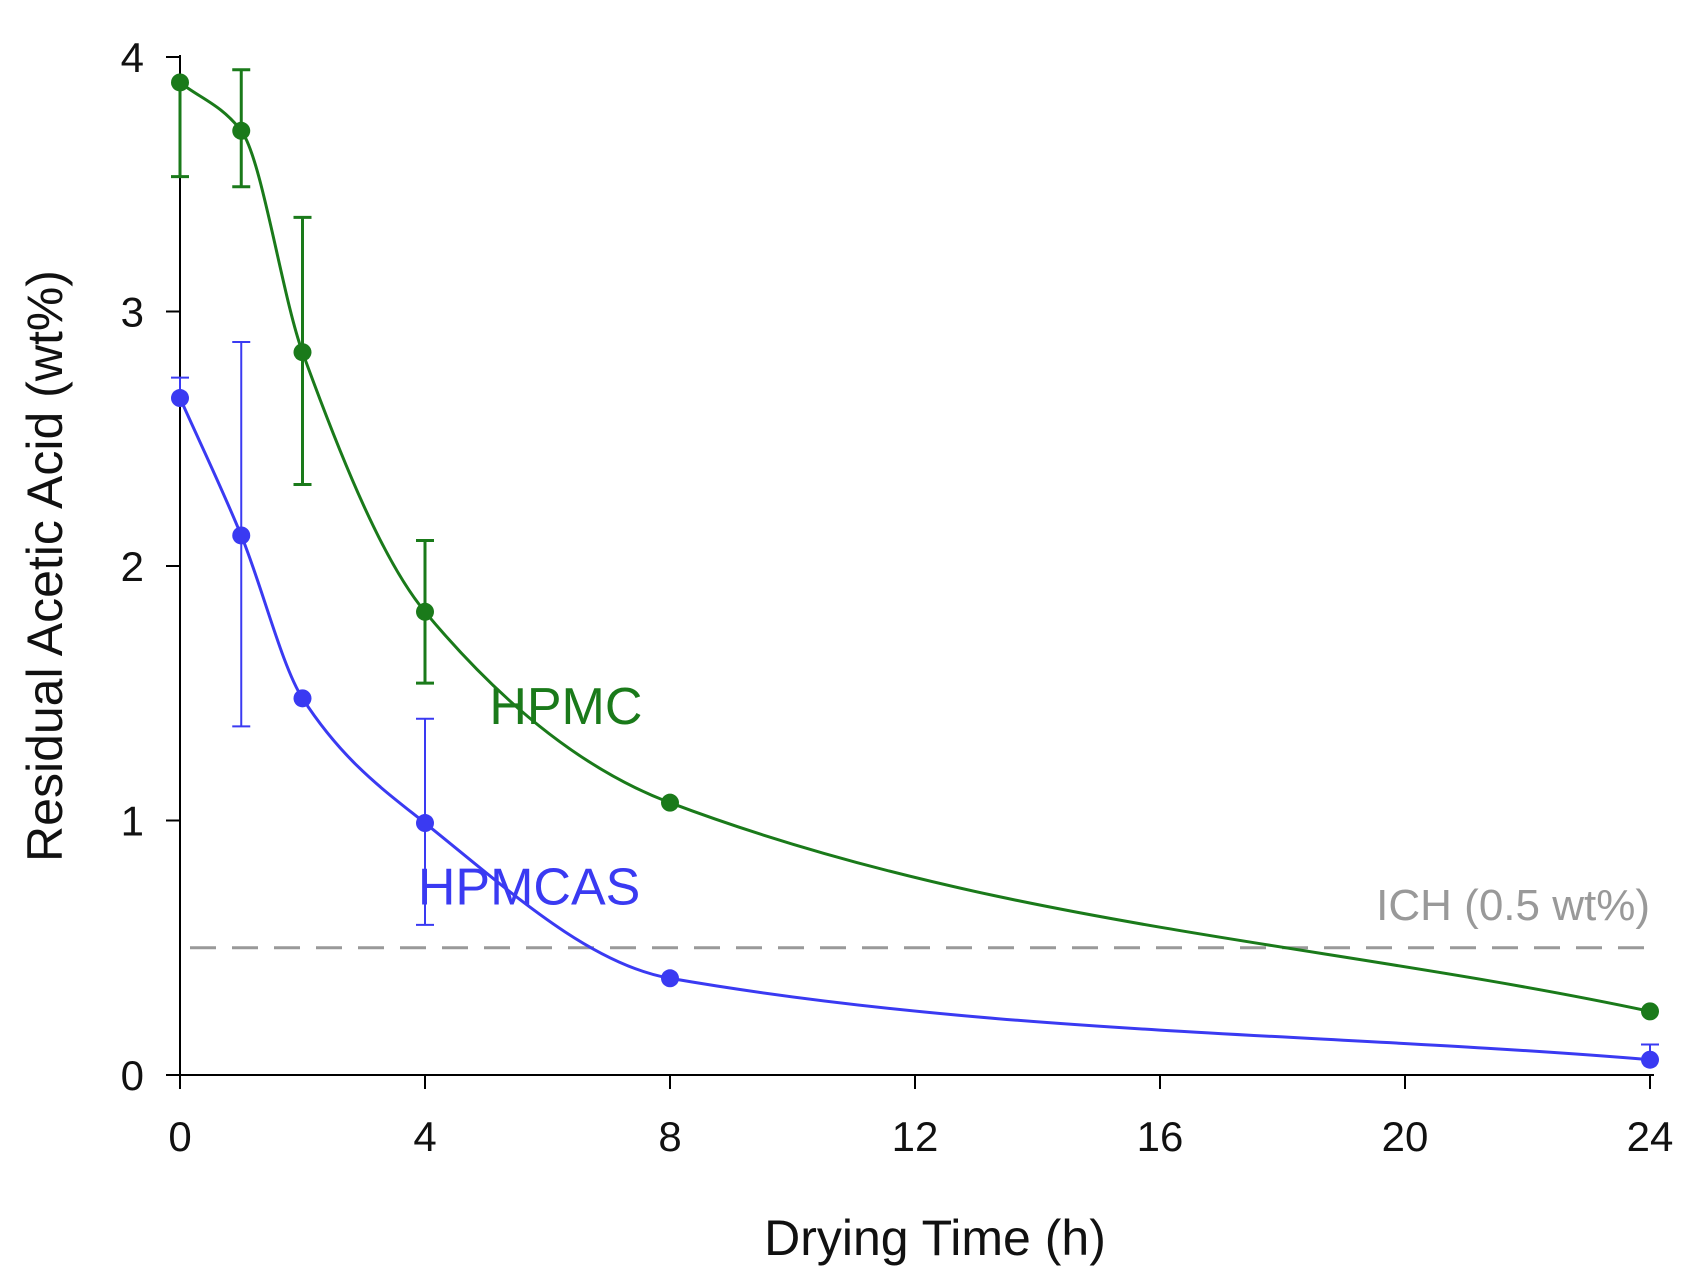 The image size is (1692, 1275). I want to click on x-tick-label: 12, so click(915, 1136).